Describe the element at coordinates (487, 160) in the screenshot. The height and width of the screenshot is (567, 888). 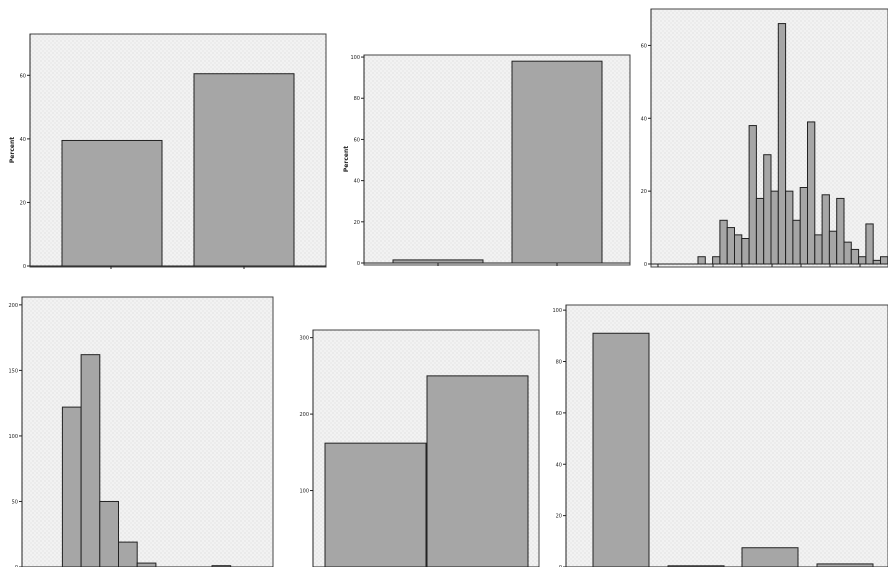
I see `chart-2: 0 20 40 60 80 100 Percent` at that location.